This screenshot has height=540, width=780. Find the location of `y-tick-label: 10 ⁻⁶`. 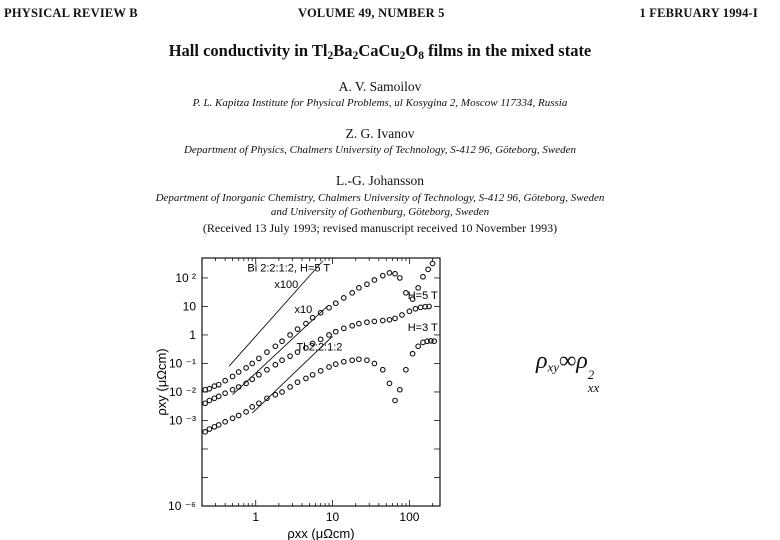

y-tick-label: 10 ⁻⁶ is located at coordinates (182, 506).